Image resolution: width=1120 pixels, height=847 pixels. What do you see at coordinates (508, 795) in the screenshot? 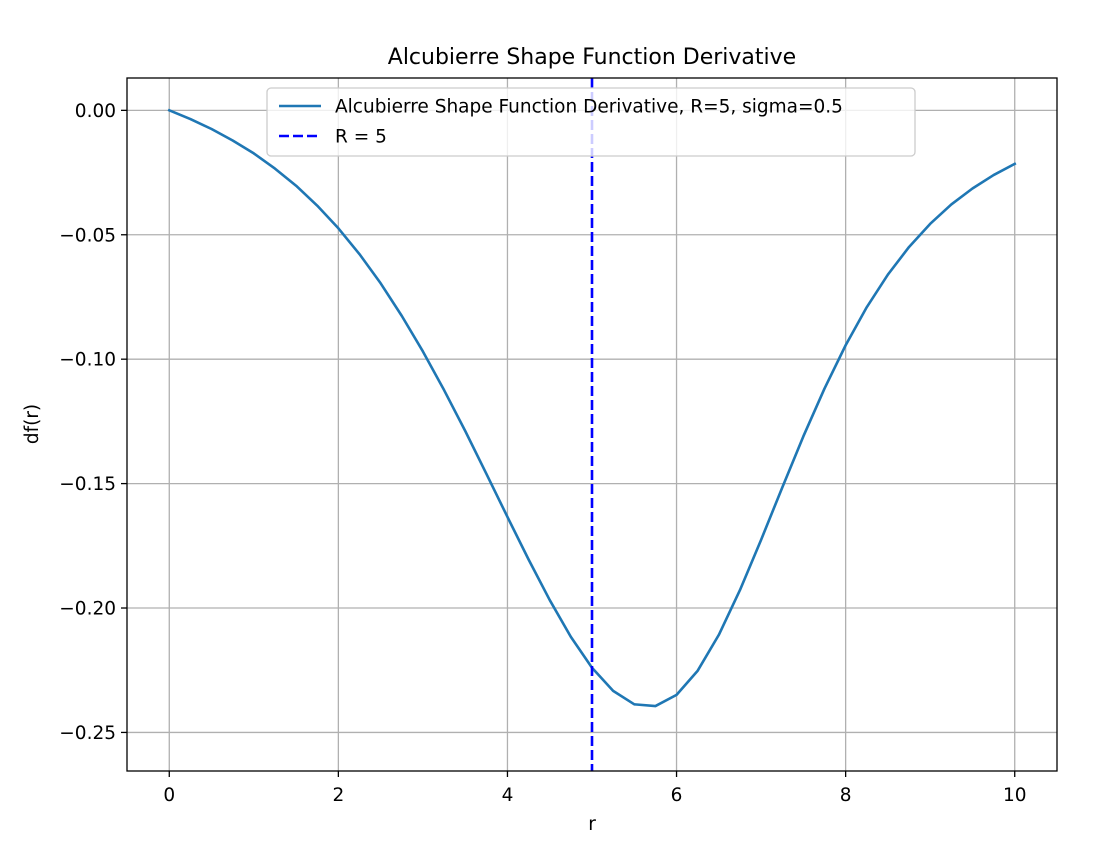
I see `x-tick-label: 4` at bounding box center [508, 795].